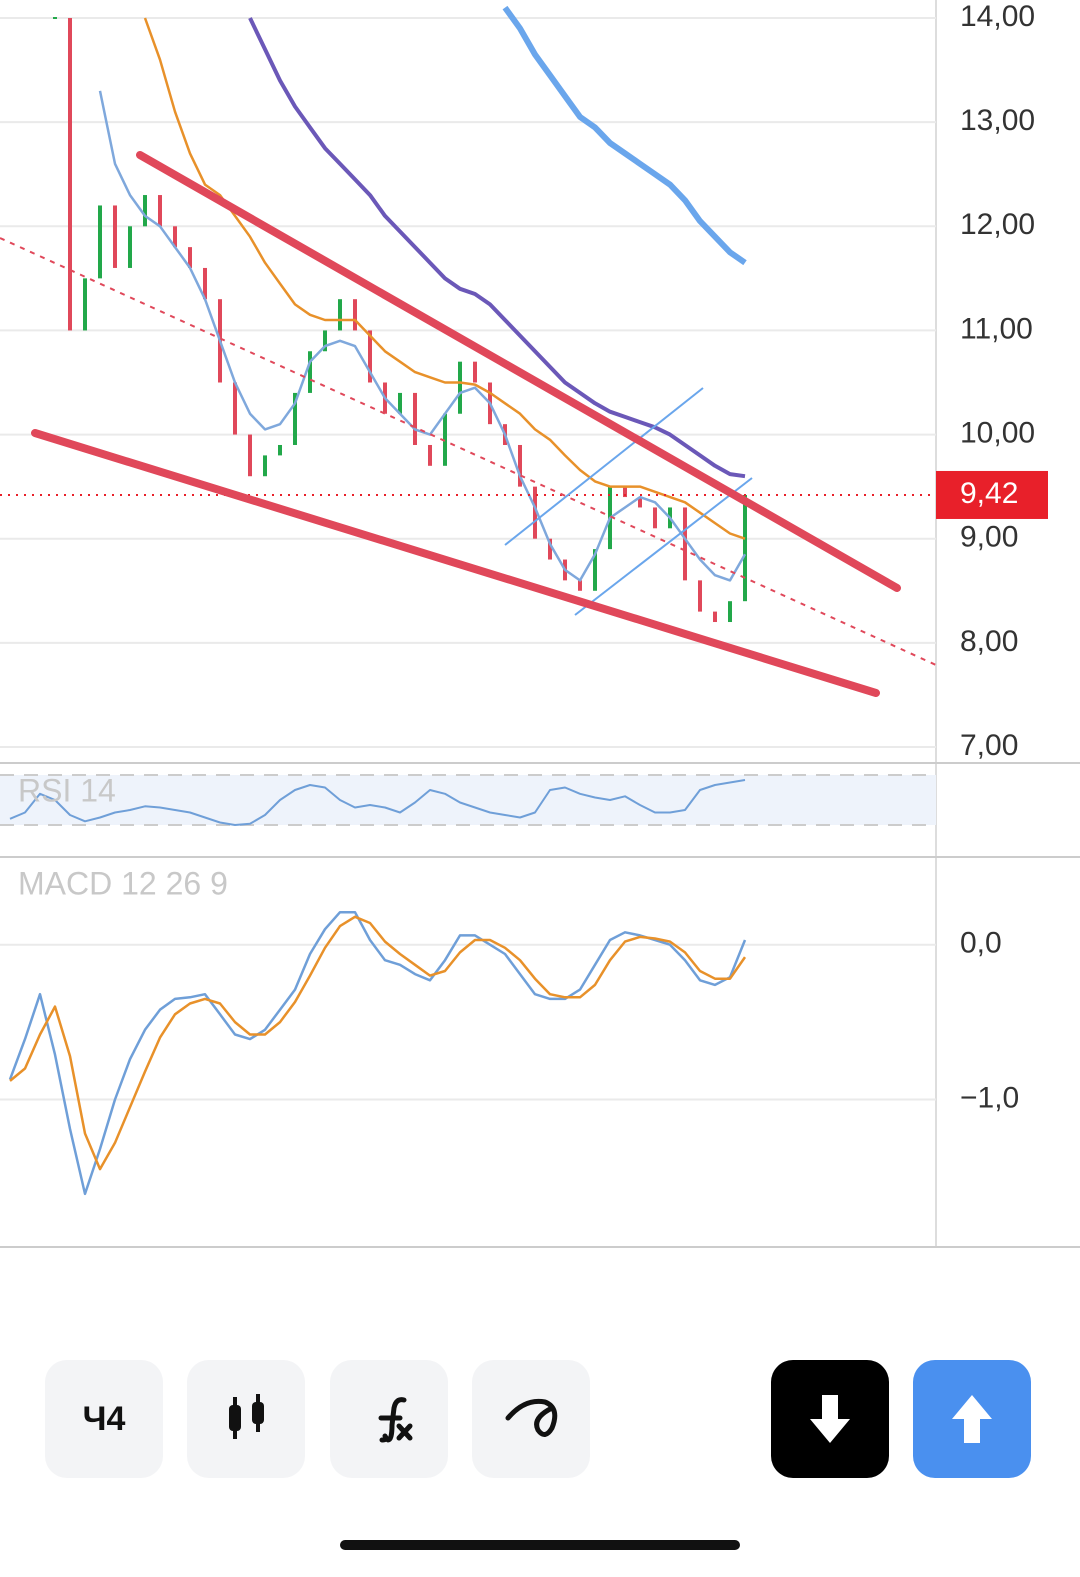 The image size is (1080, 1577). What do you see at coordinates (972, 1419) in the screenshot?
I see `up-arrow-icon` at bounding box center [972, 1419].